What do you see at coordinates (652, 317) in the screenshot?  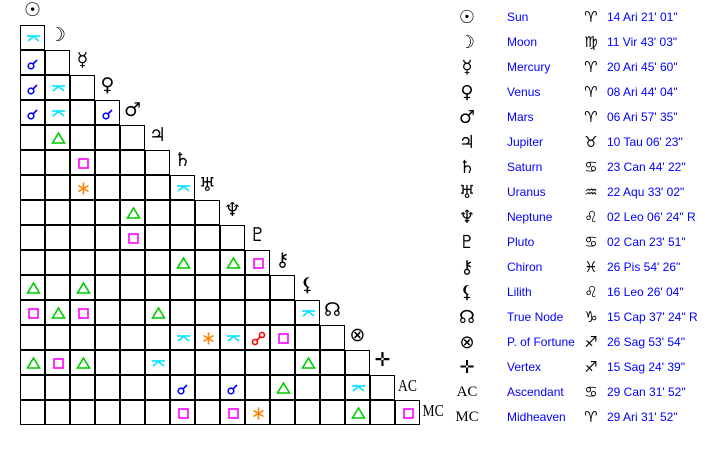 I see `body-position: 15 Cap 37' 24" R` at bounding box center [652, 317].